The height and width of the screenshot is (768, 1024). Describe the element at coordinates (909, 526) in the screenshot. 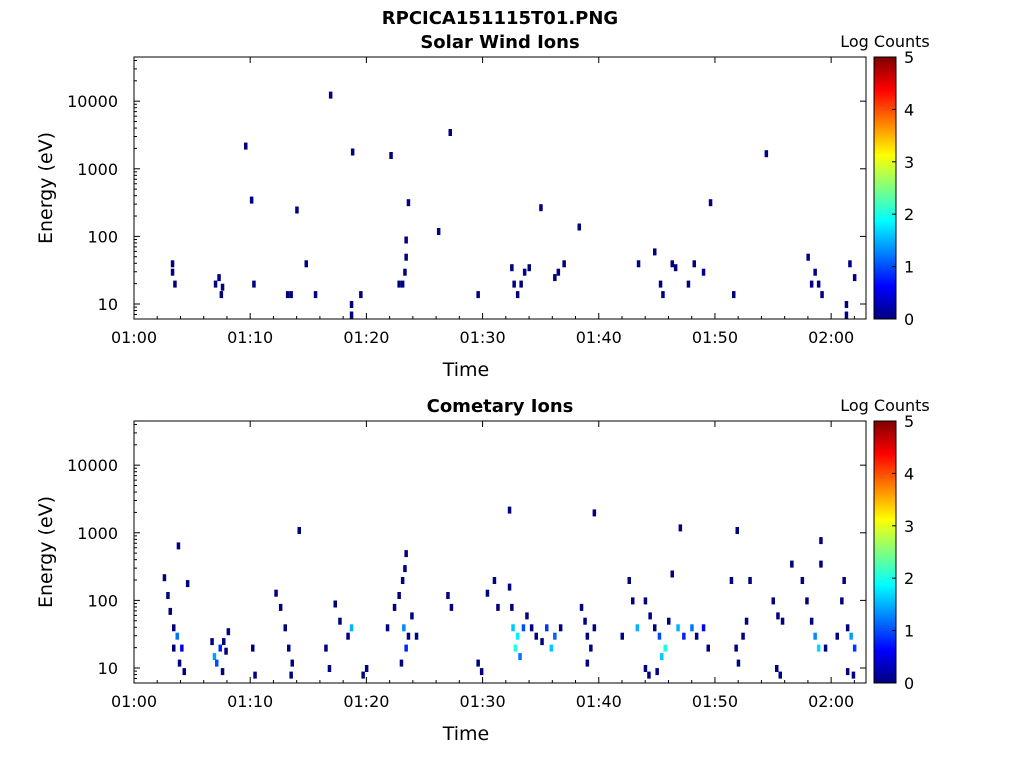

I see `colorbar-tick-label: 3` at that location.